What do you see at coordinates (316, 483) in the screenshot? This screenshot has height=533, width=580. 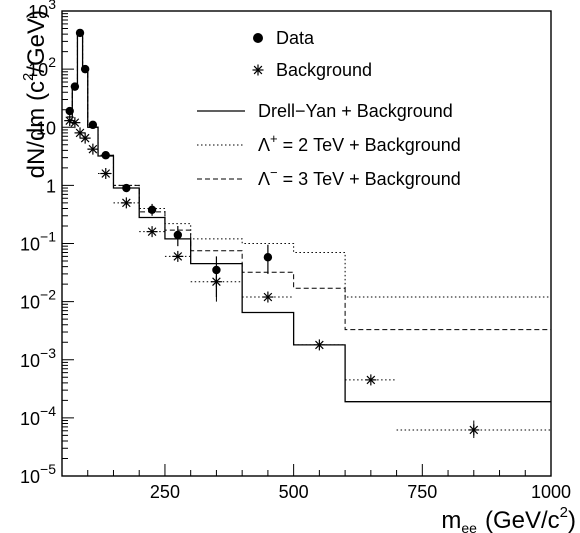 I see `x-axis: 250 500 750 1000` at bounding box center [316, 483].